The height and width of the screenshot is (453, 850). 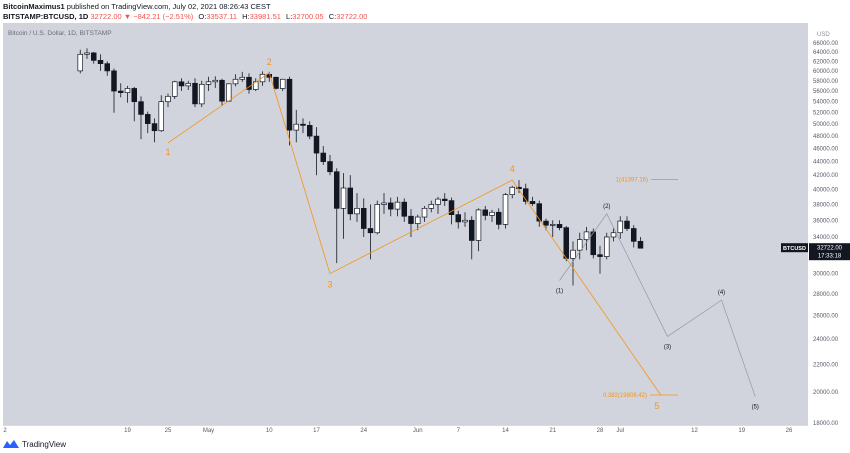 What do you see at coordinates (826, 82) in the screenshot?
I see `y-tick-label: 58000.00` at bounding box center [826, 82].